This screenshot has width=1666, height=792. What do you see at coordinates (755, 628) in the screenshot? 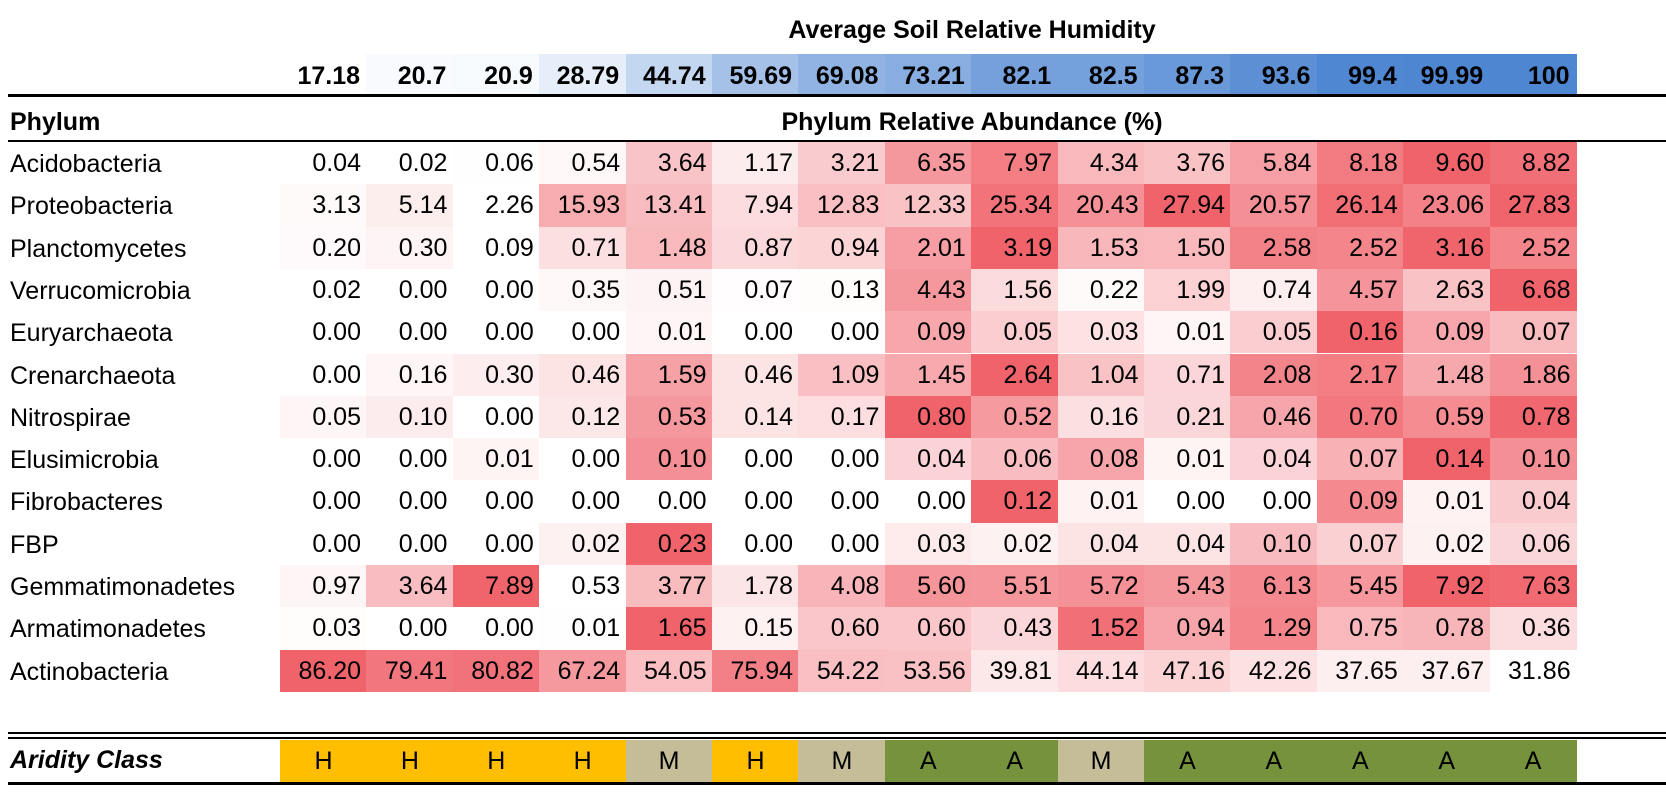
I see `abundance-cell: 0.15` at bounding box center [755, 628].